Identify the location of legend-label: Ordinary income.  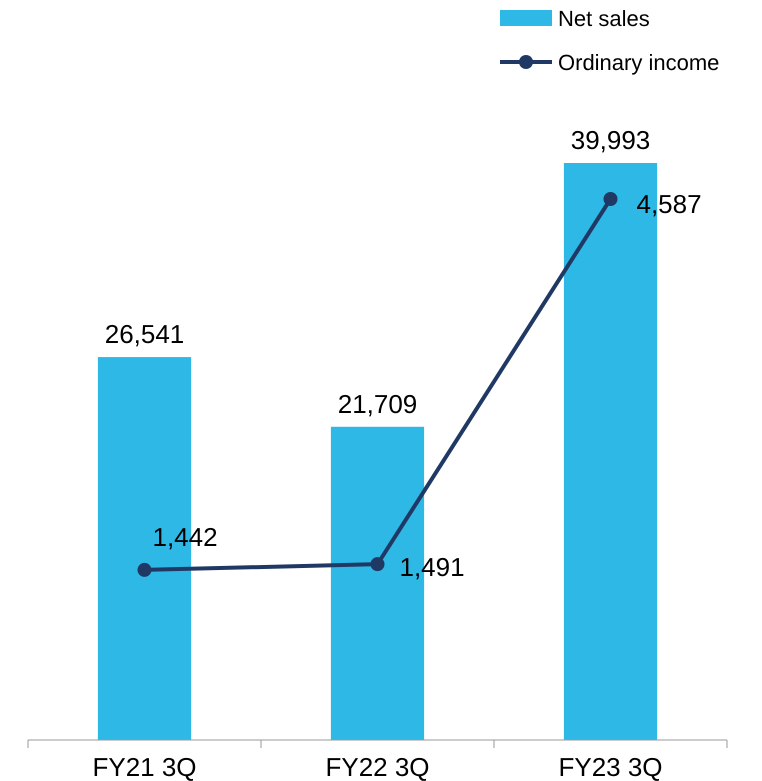
(639, 62).